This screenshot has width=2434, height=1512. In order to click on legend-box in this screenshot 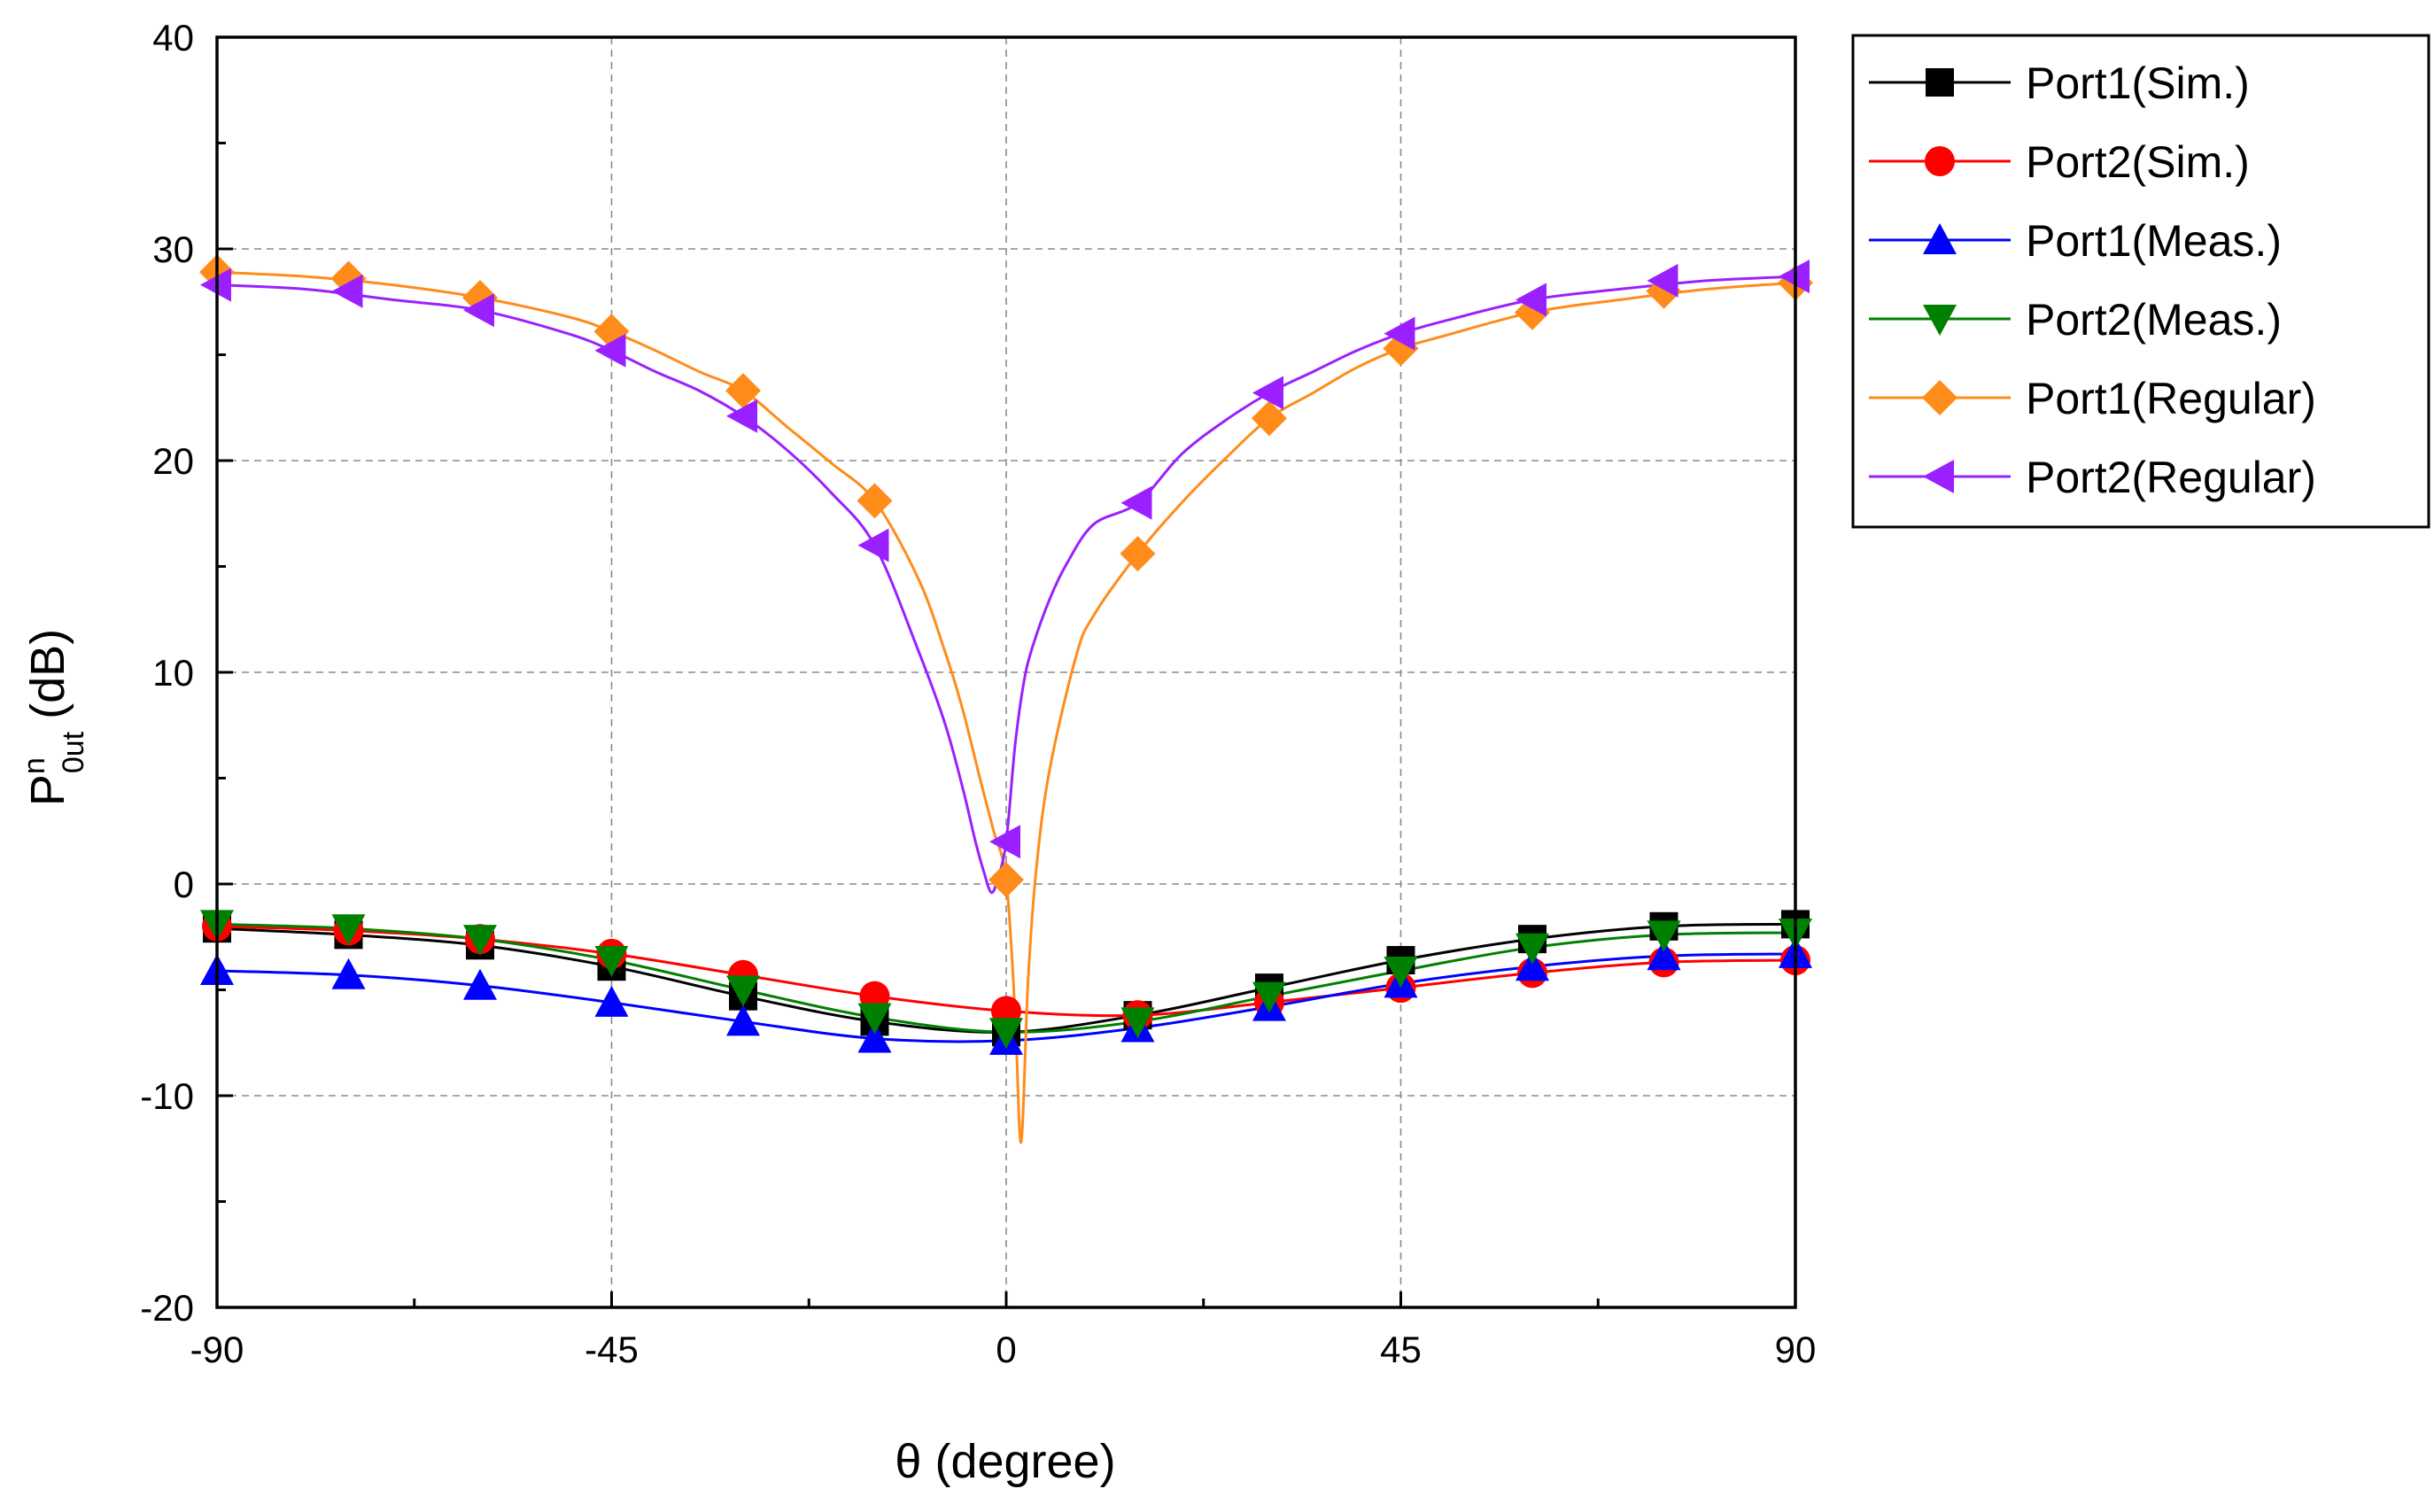, I will do `click(2141, 281)`.